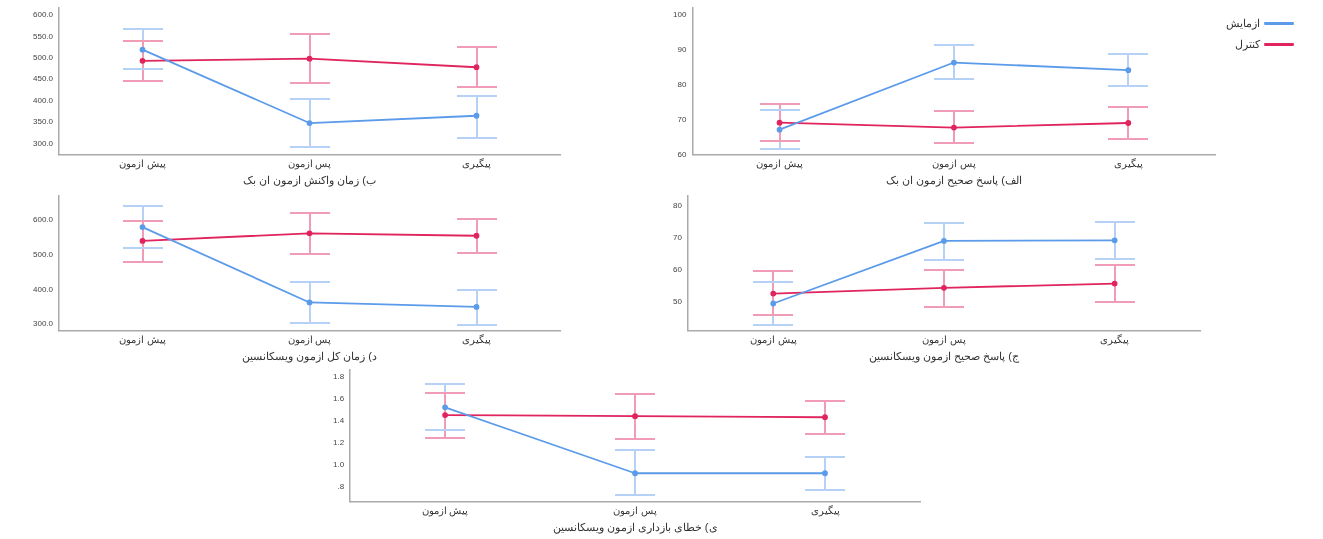  Describe the element at coordinates (339, 398) in the screenshot. I see `y-tick-label: 1.6` at that location.